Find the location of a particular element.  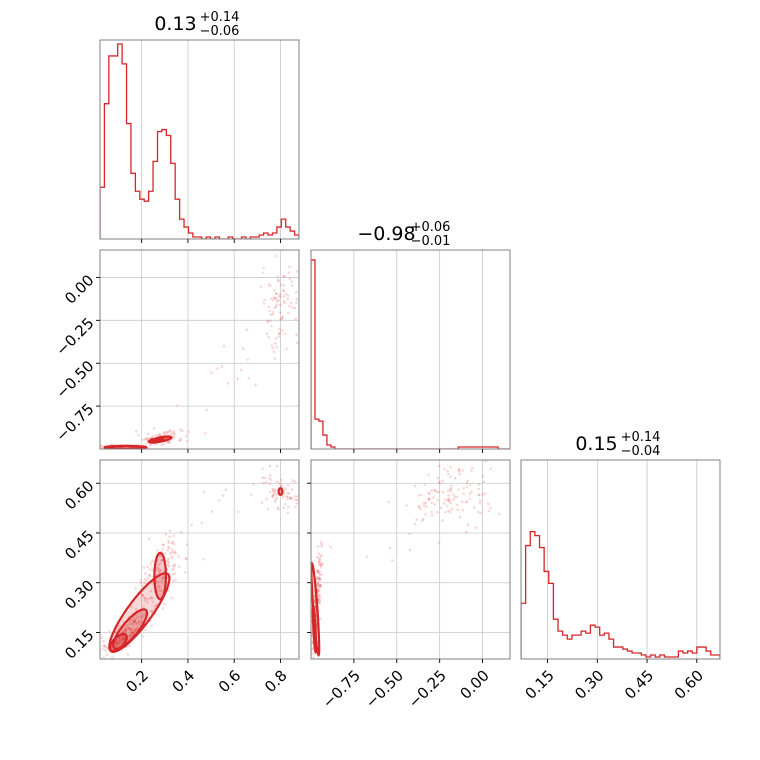

tick-label-x: 0.4 is located at coordinates (184, 682).